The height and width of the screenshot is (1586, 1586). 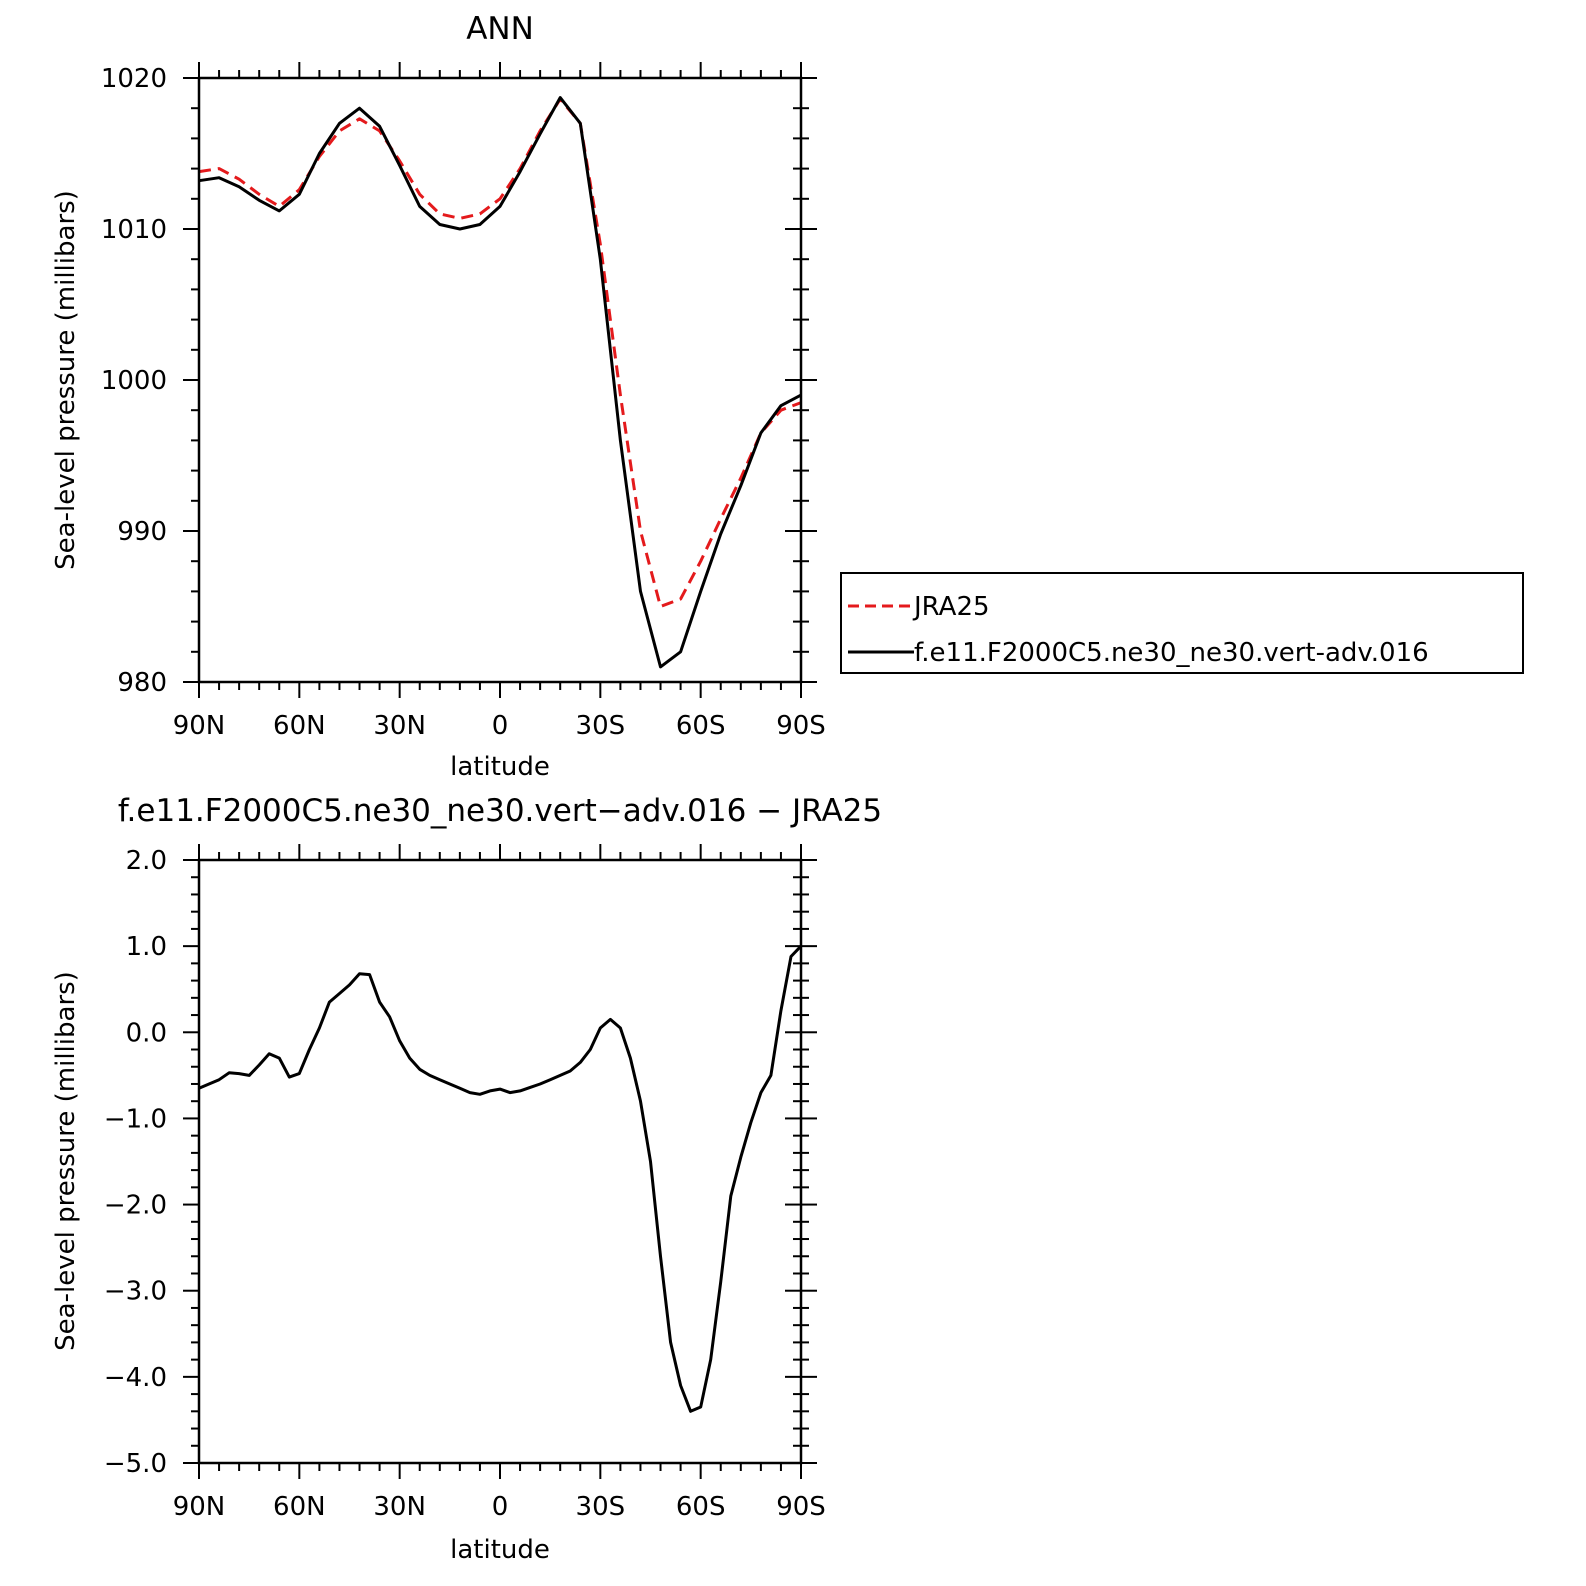 I want to click on top-y-tick-label: 990, so click(x=142, y=532).